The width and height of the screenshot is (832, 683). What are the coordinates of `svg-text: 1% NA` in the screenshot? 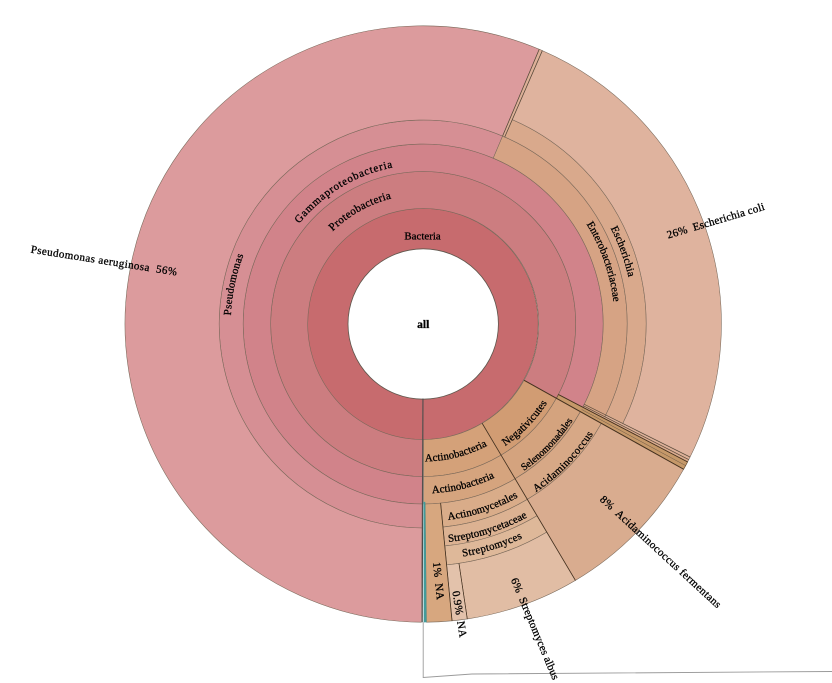 It's located at (438, 581).